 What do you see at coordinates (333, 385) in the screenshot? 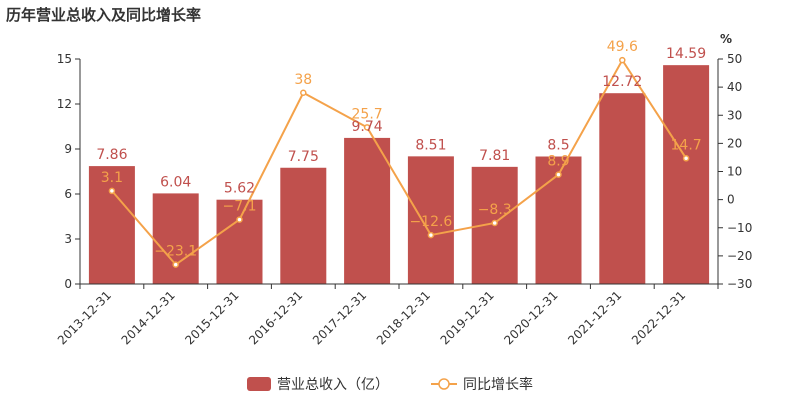
I see `legend-bar-label: 营业总收入（亿）` at bounding box center [333, 385].